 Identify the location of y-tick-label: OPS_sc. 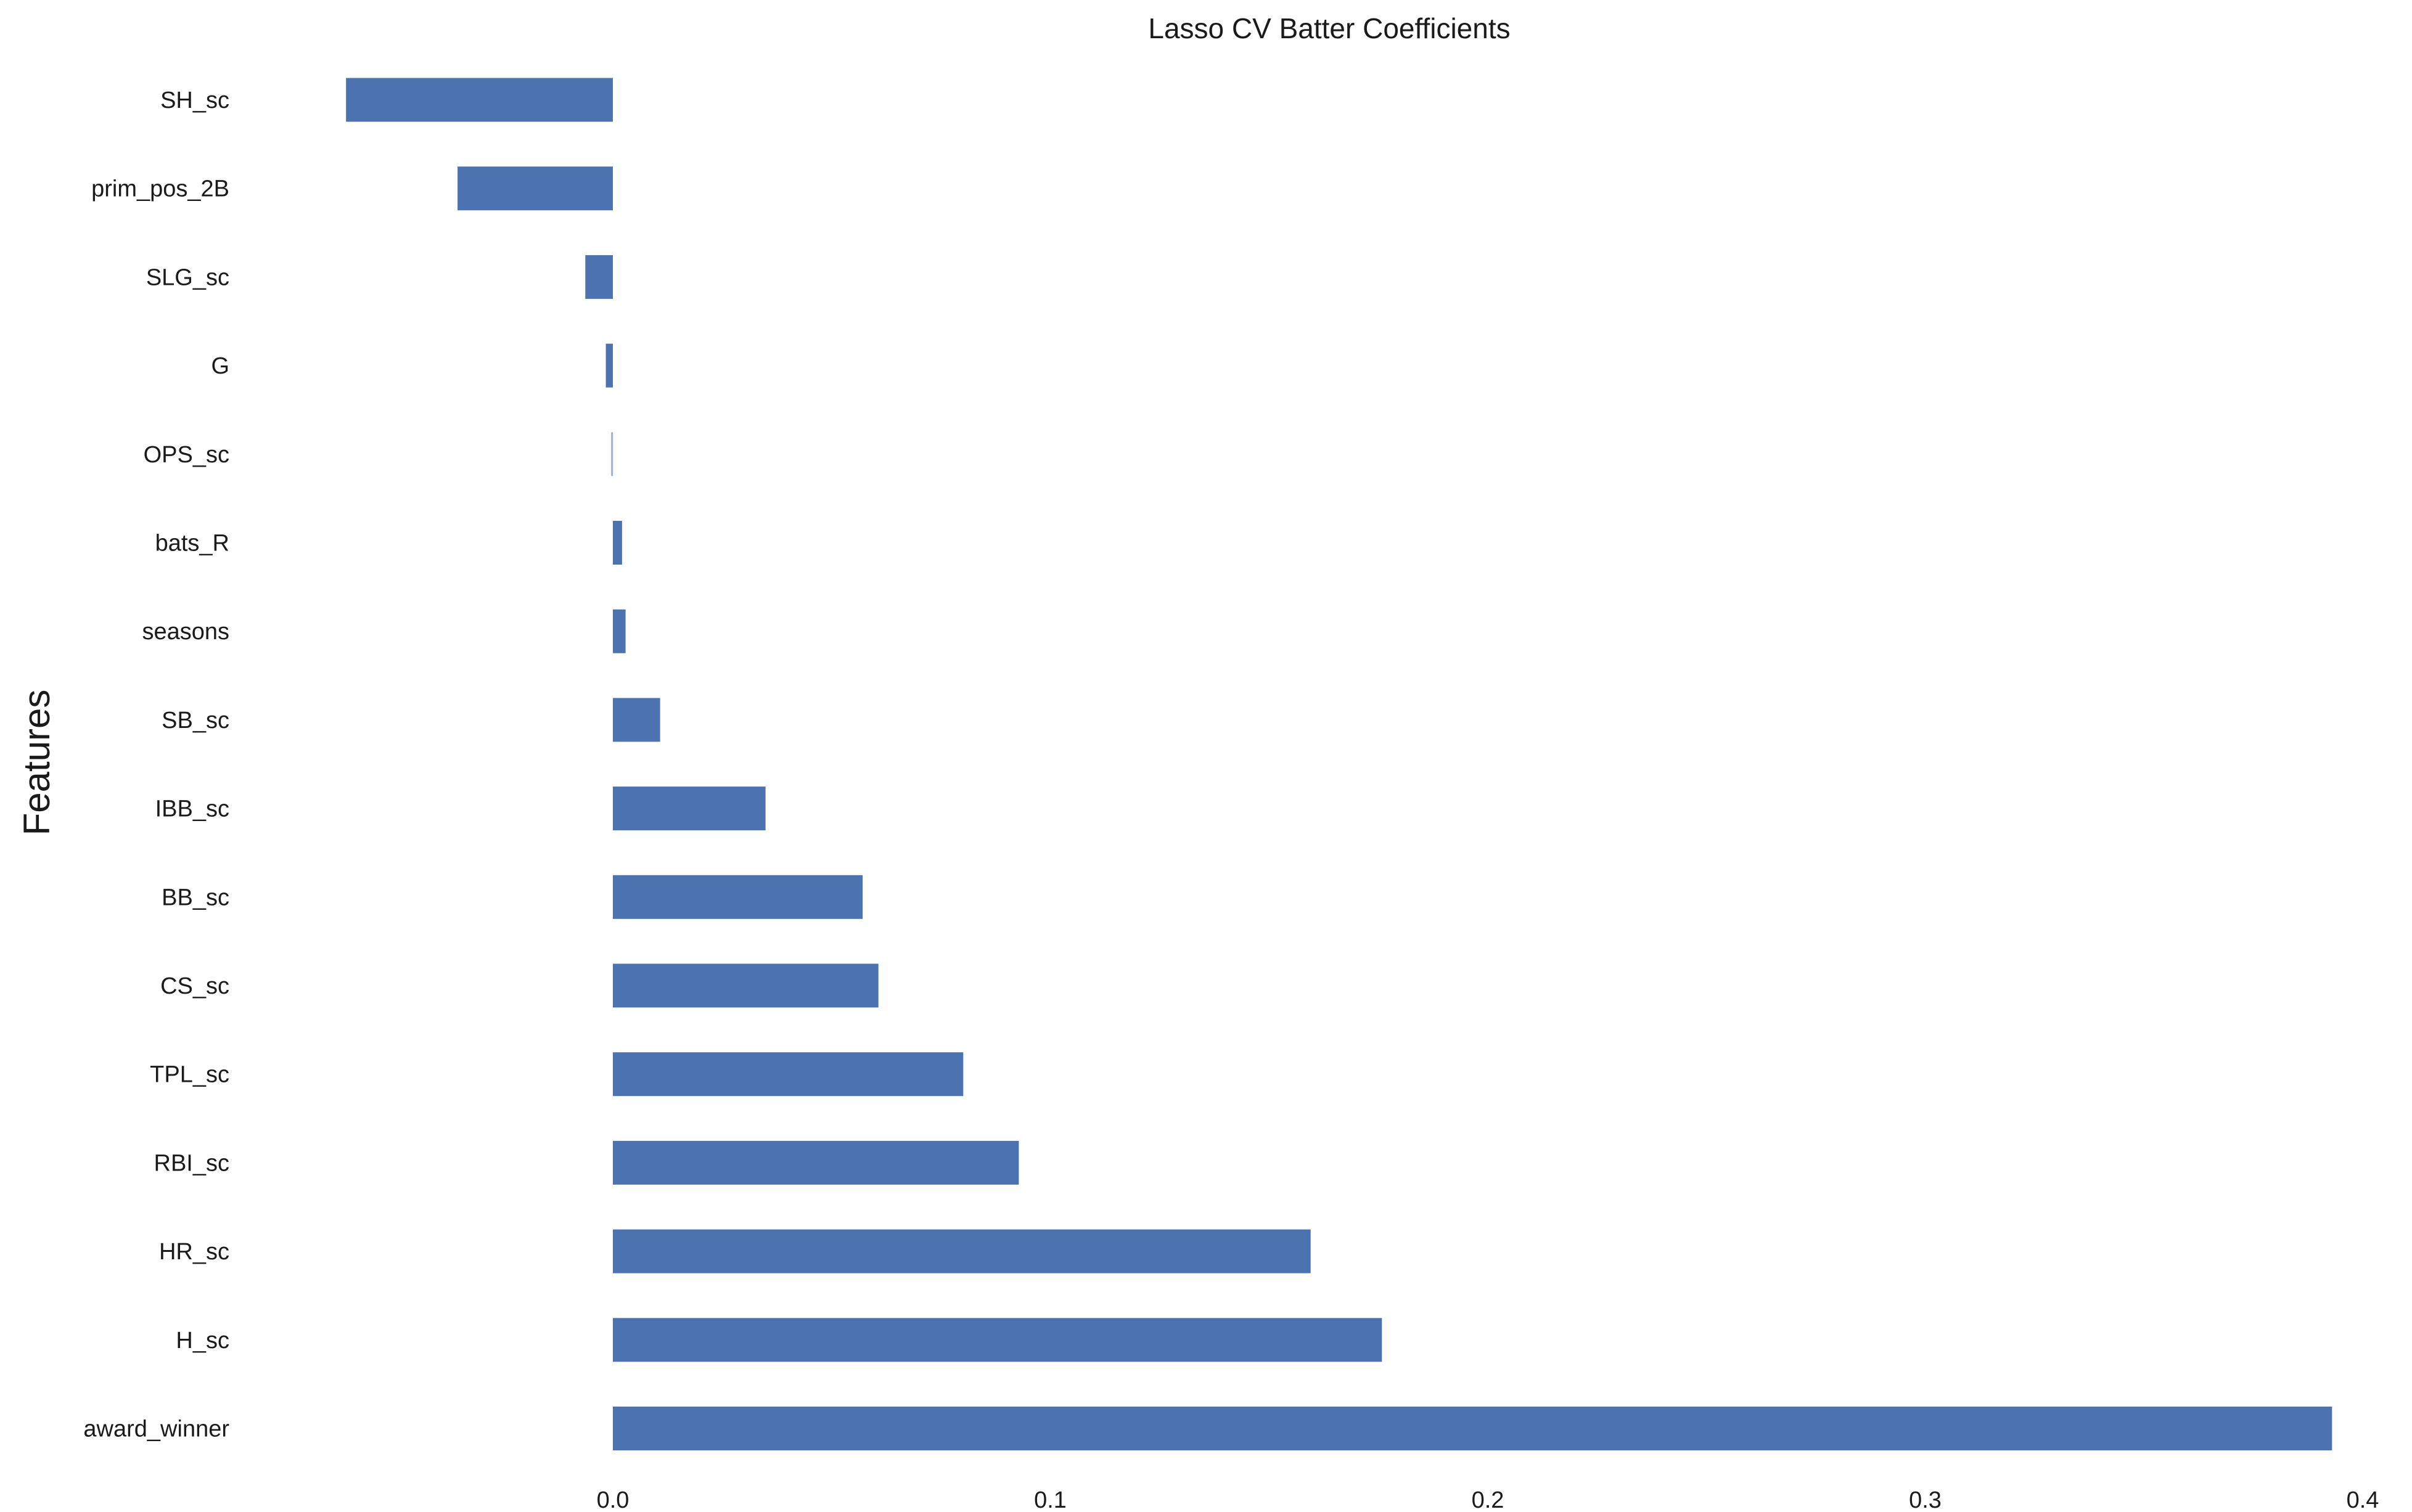
(186, 455).